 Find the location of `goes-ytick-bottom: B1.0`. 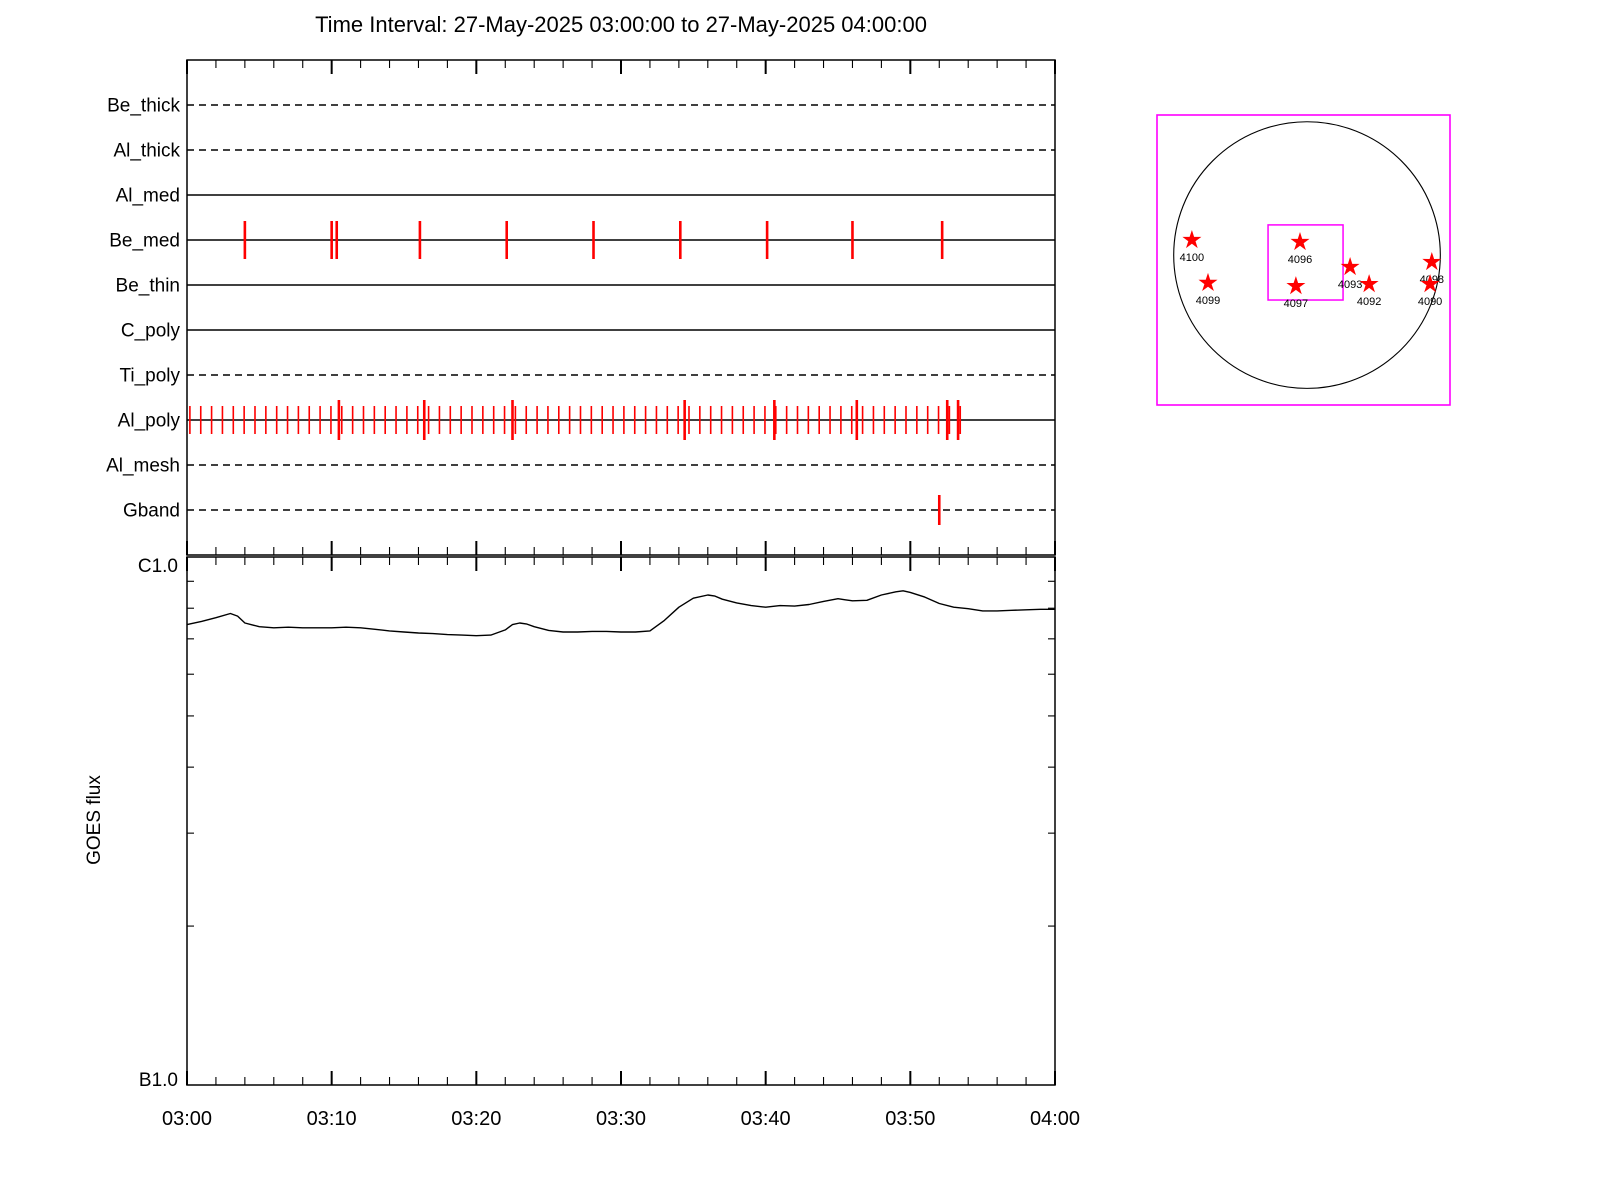

goes-ytick-bottom: B1.0 is located at coordinates (158, 1080).